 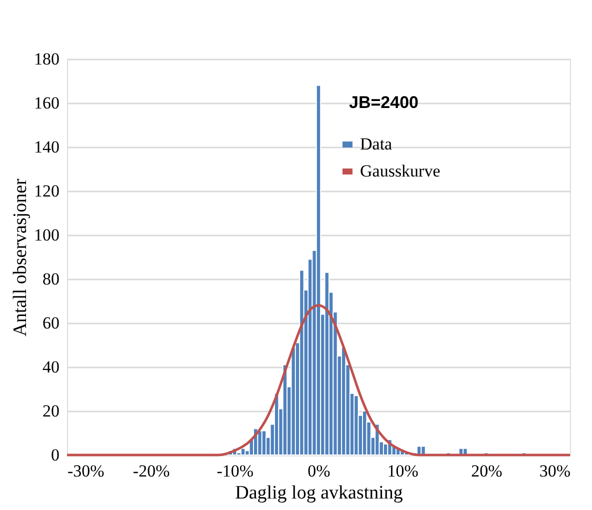 What do you see at coordinates (51, 323) in the screenshot?
I see `y-tick-label: 60` at bounding box center [51, 323].